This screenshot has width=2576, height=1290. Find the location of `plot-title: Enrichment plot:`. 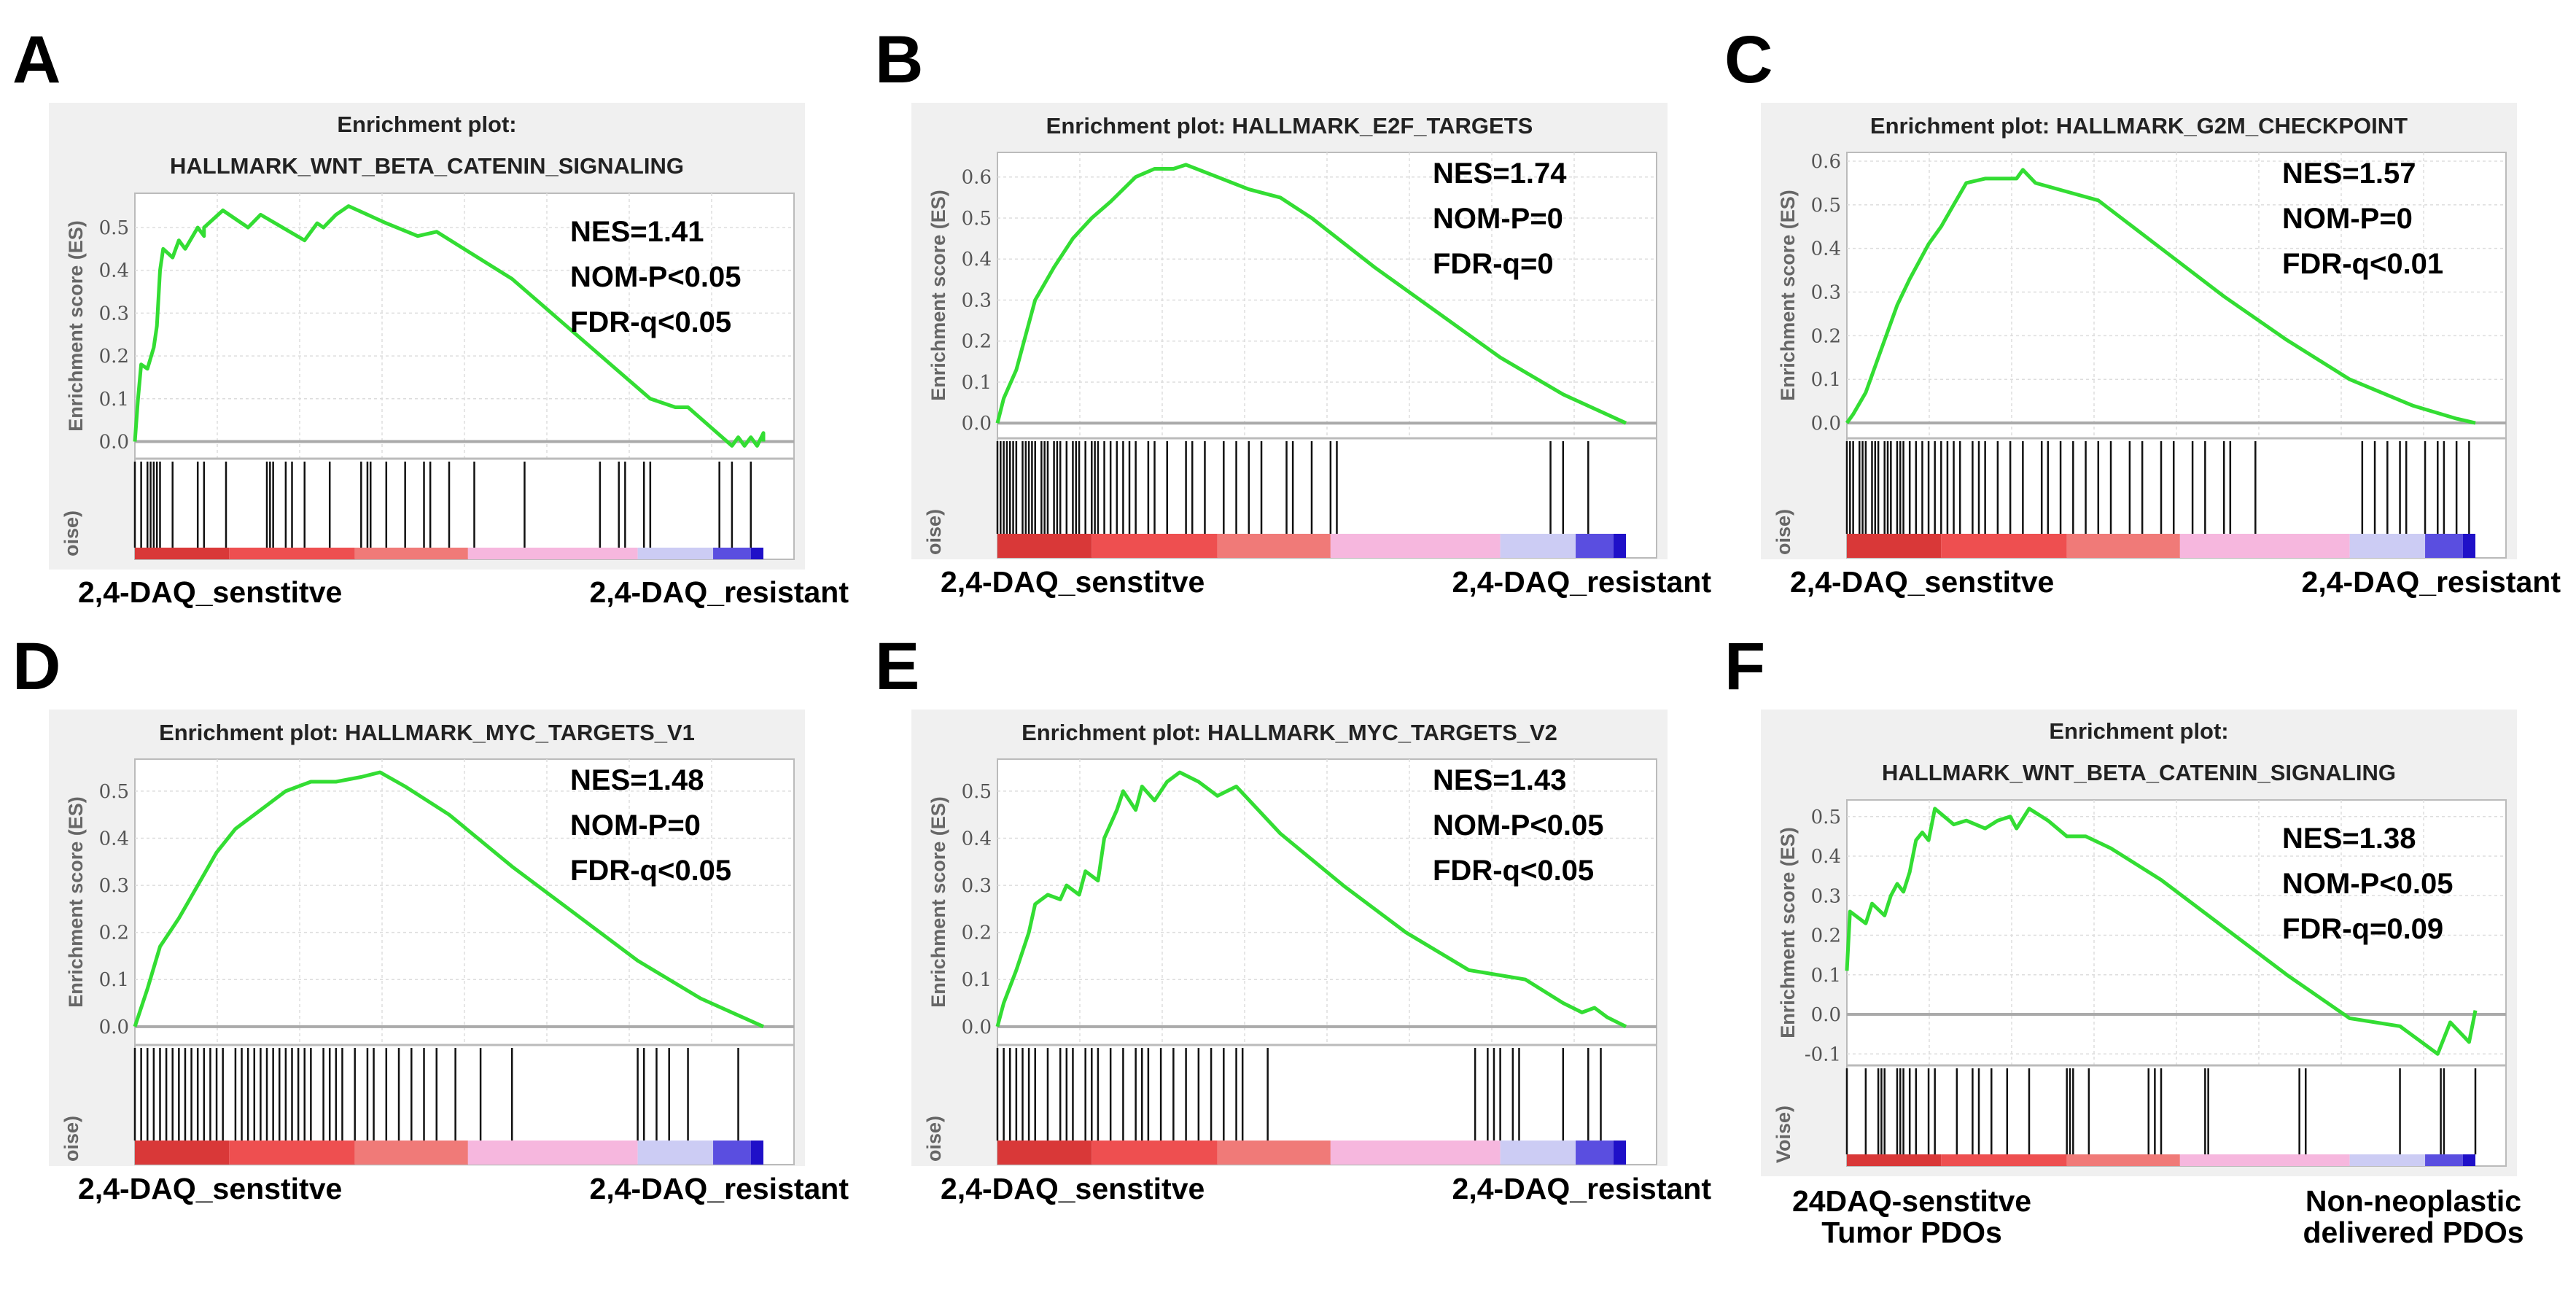

plot-title: Enrichment plot: is located at coordinates (2138, 731).